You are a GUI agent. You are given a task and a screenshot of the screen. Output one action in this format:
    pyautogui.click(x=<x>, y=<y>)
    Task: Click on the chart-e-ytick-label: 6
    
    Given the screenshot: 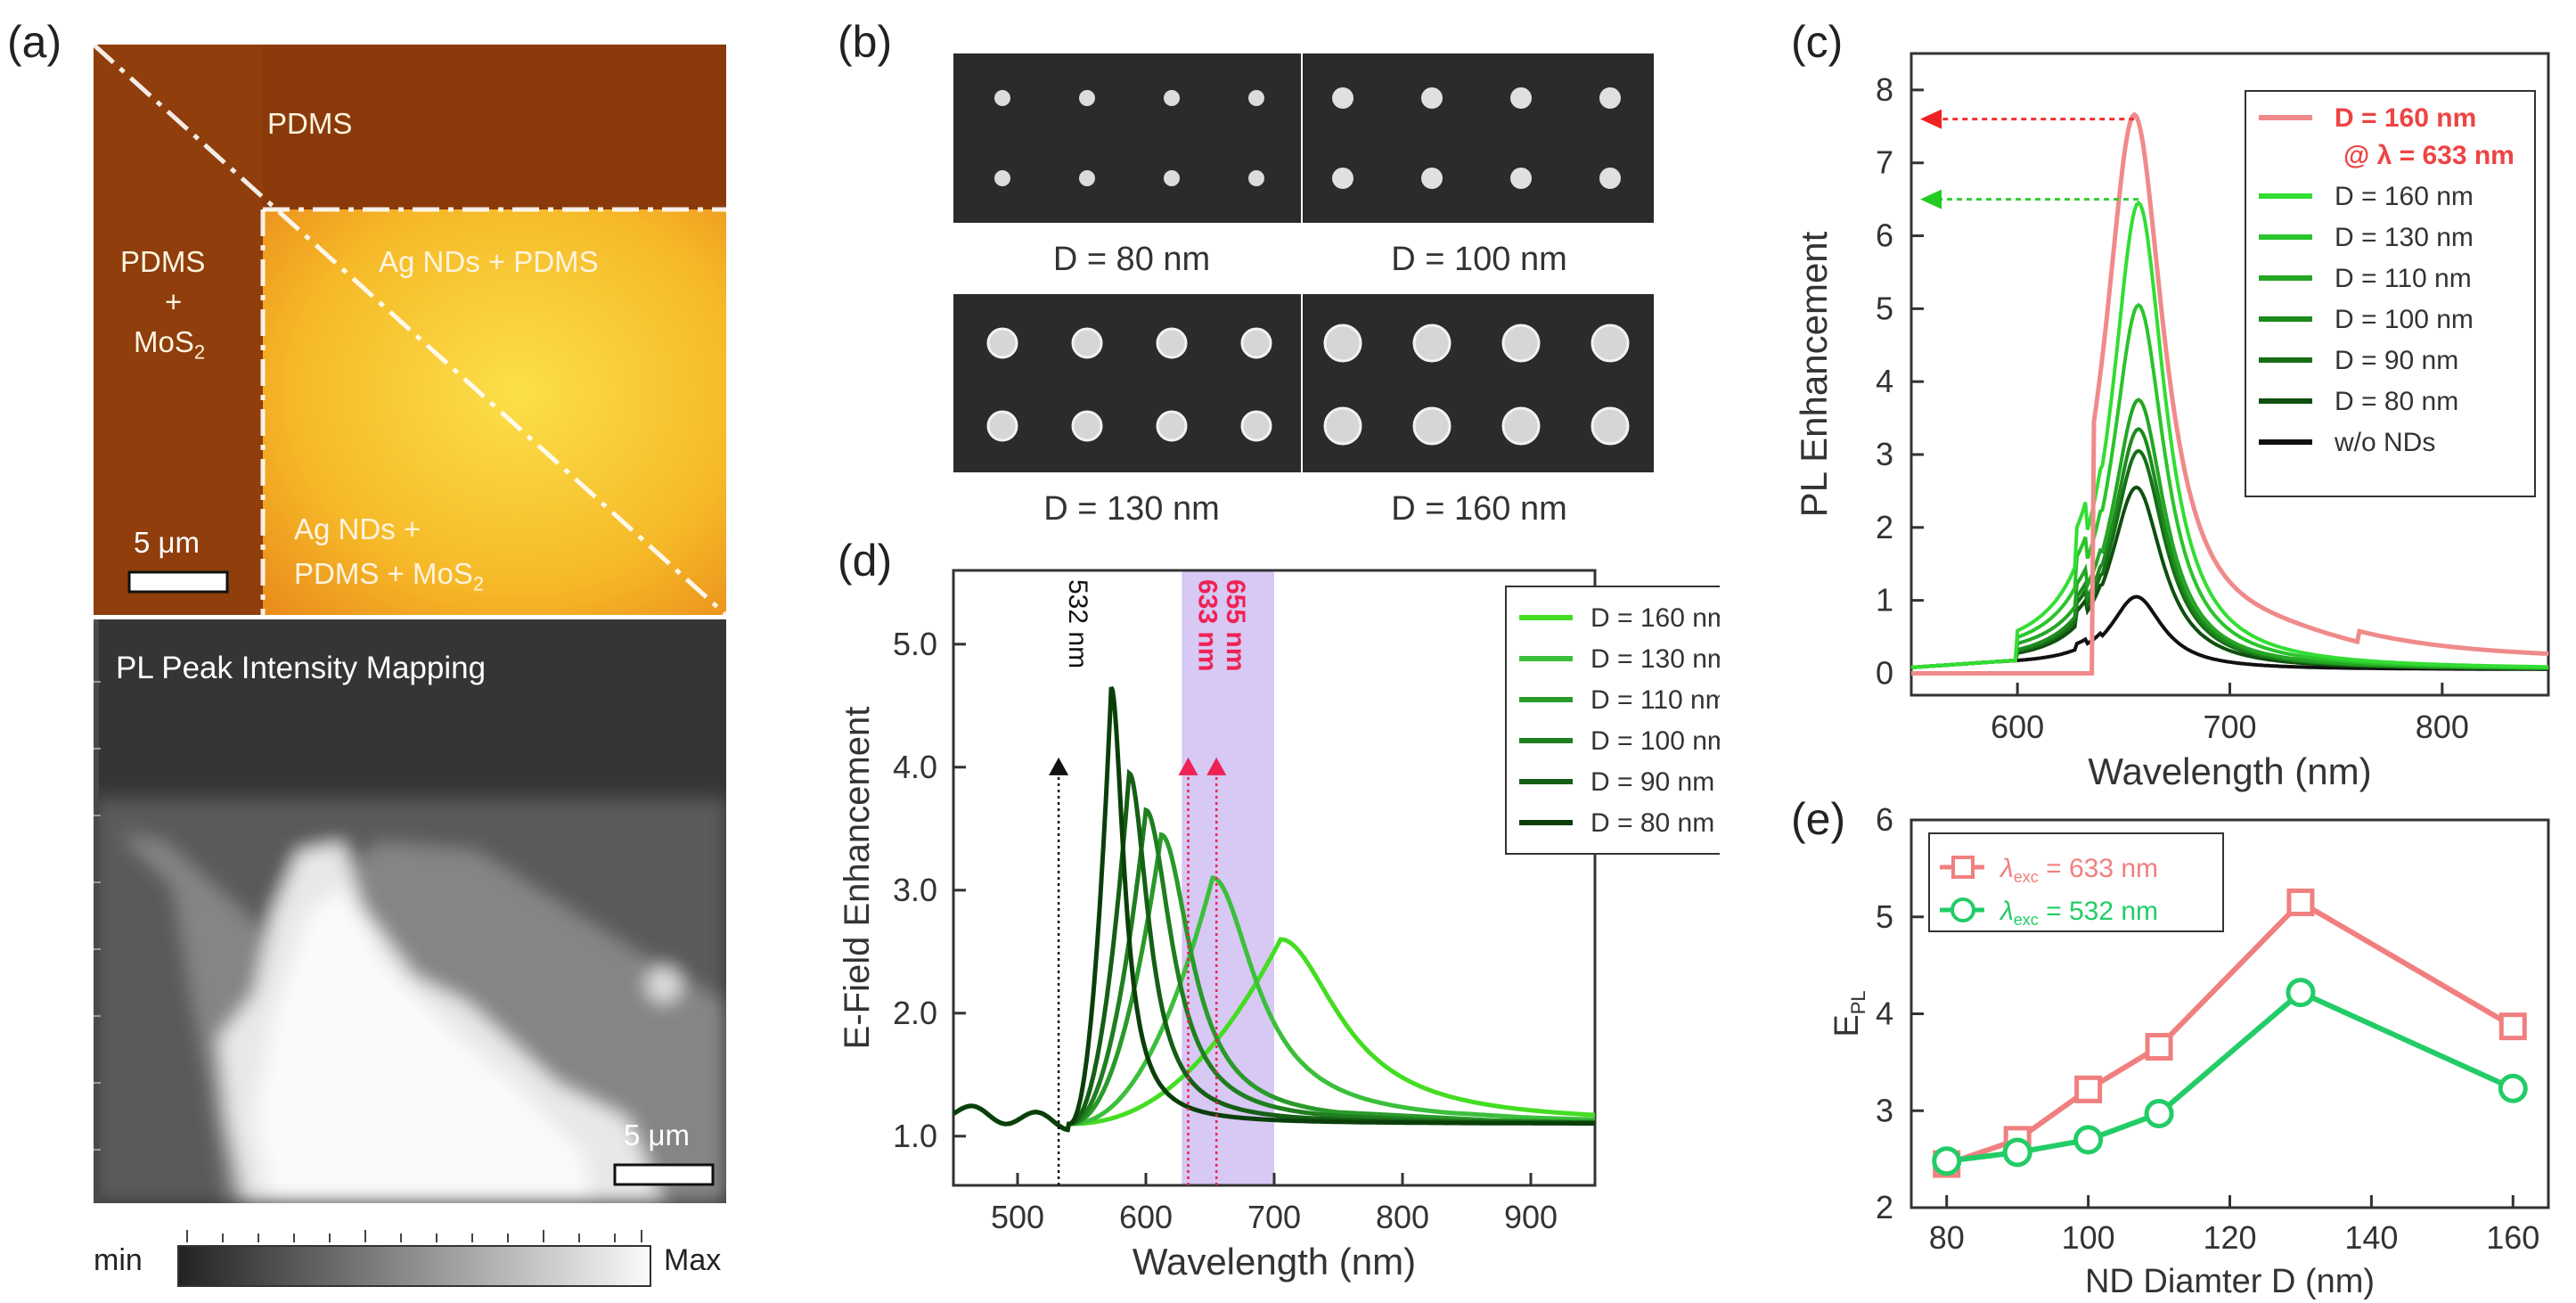 What is the action you would take?
    pyautogui.click(x=1884, y=820)
    